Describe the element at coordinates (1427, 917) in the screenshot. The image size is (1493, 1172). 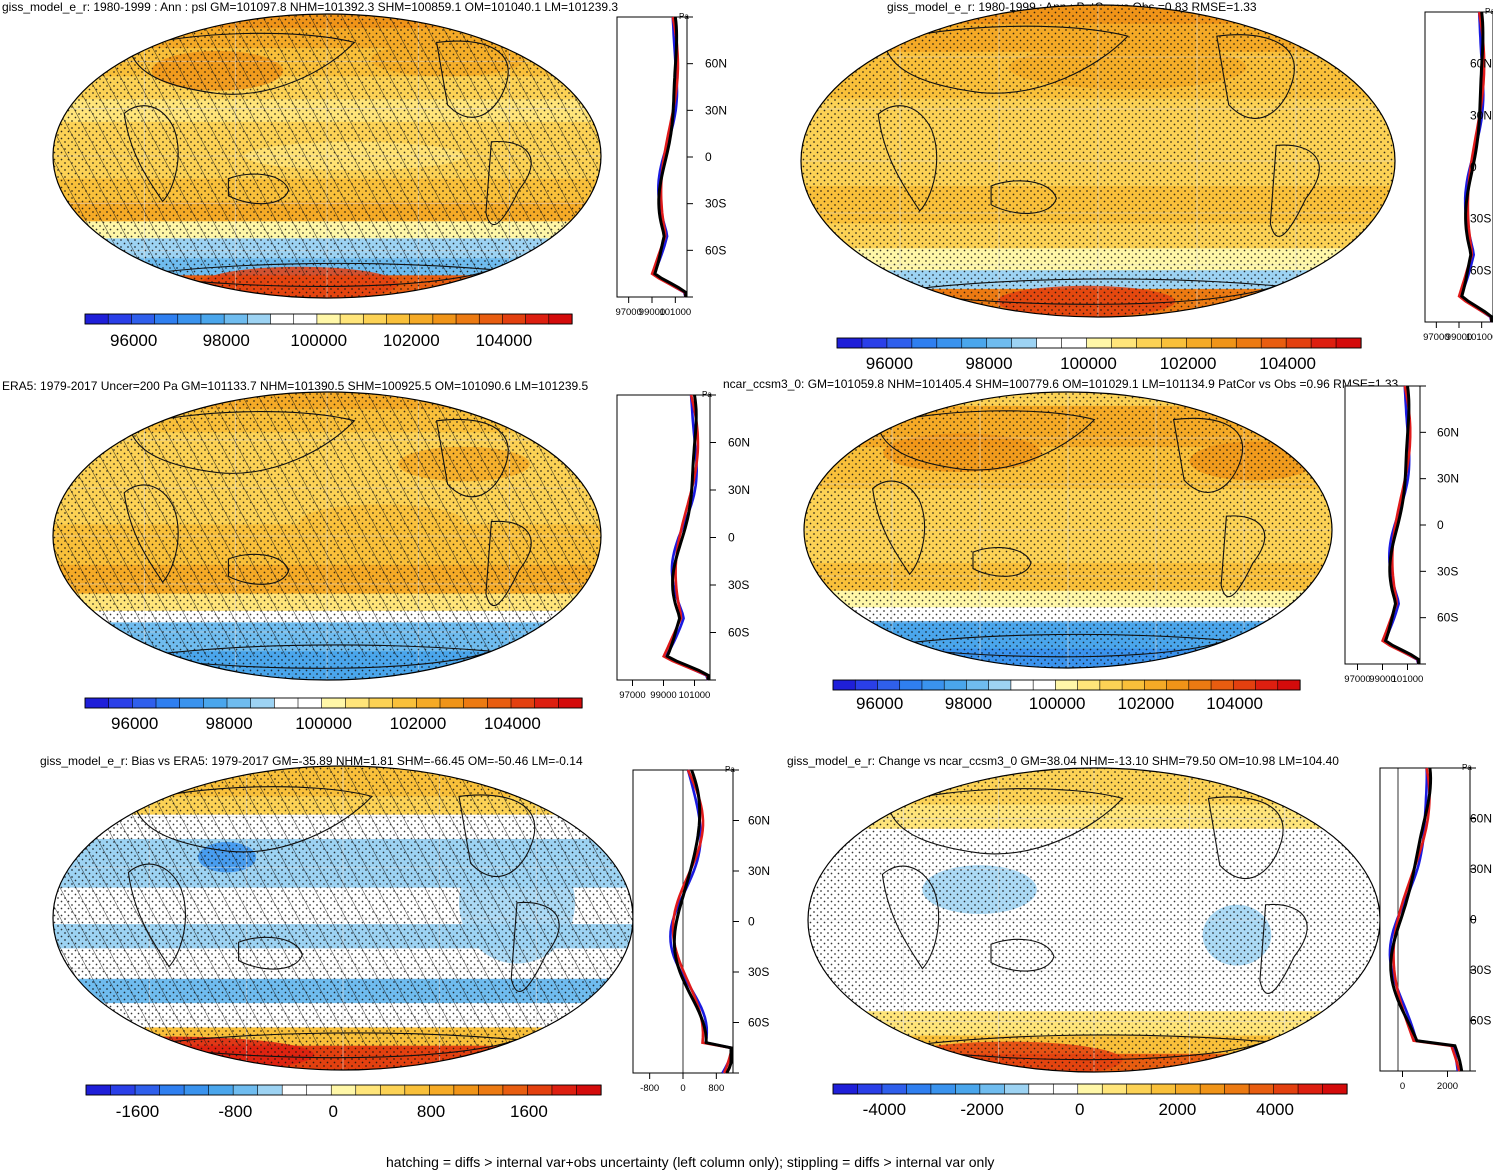
I see `profile-panel-6: Pa` at that location.